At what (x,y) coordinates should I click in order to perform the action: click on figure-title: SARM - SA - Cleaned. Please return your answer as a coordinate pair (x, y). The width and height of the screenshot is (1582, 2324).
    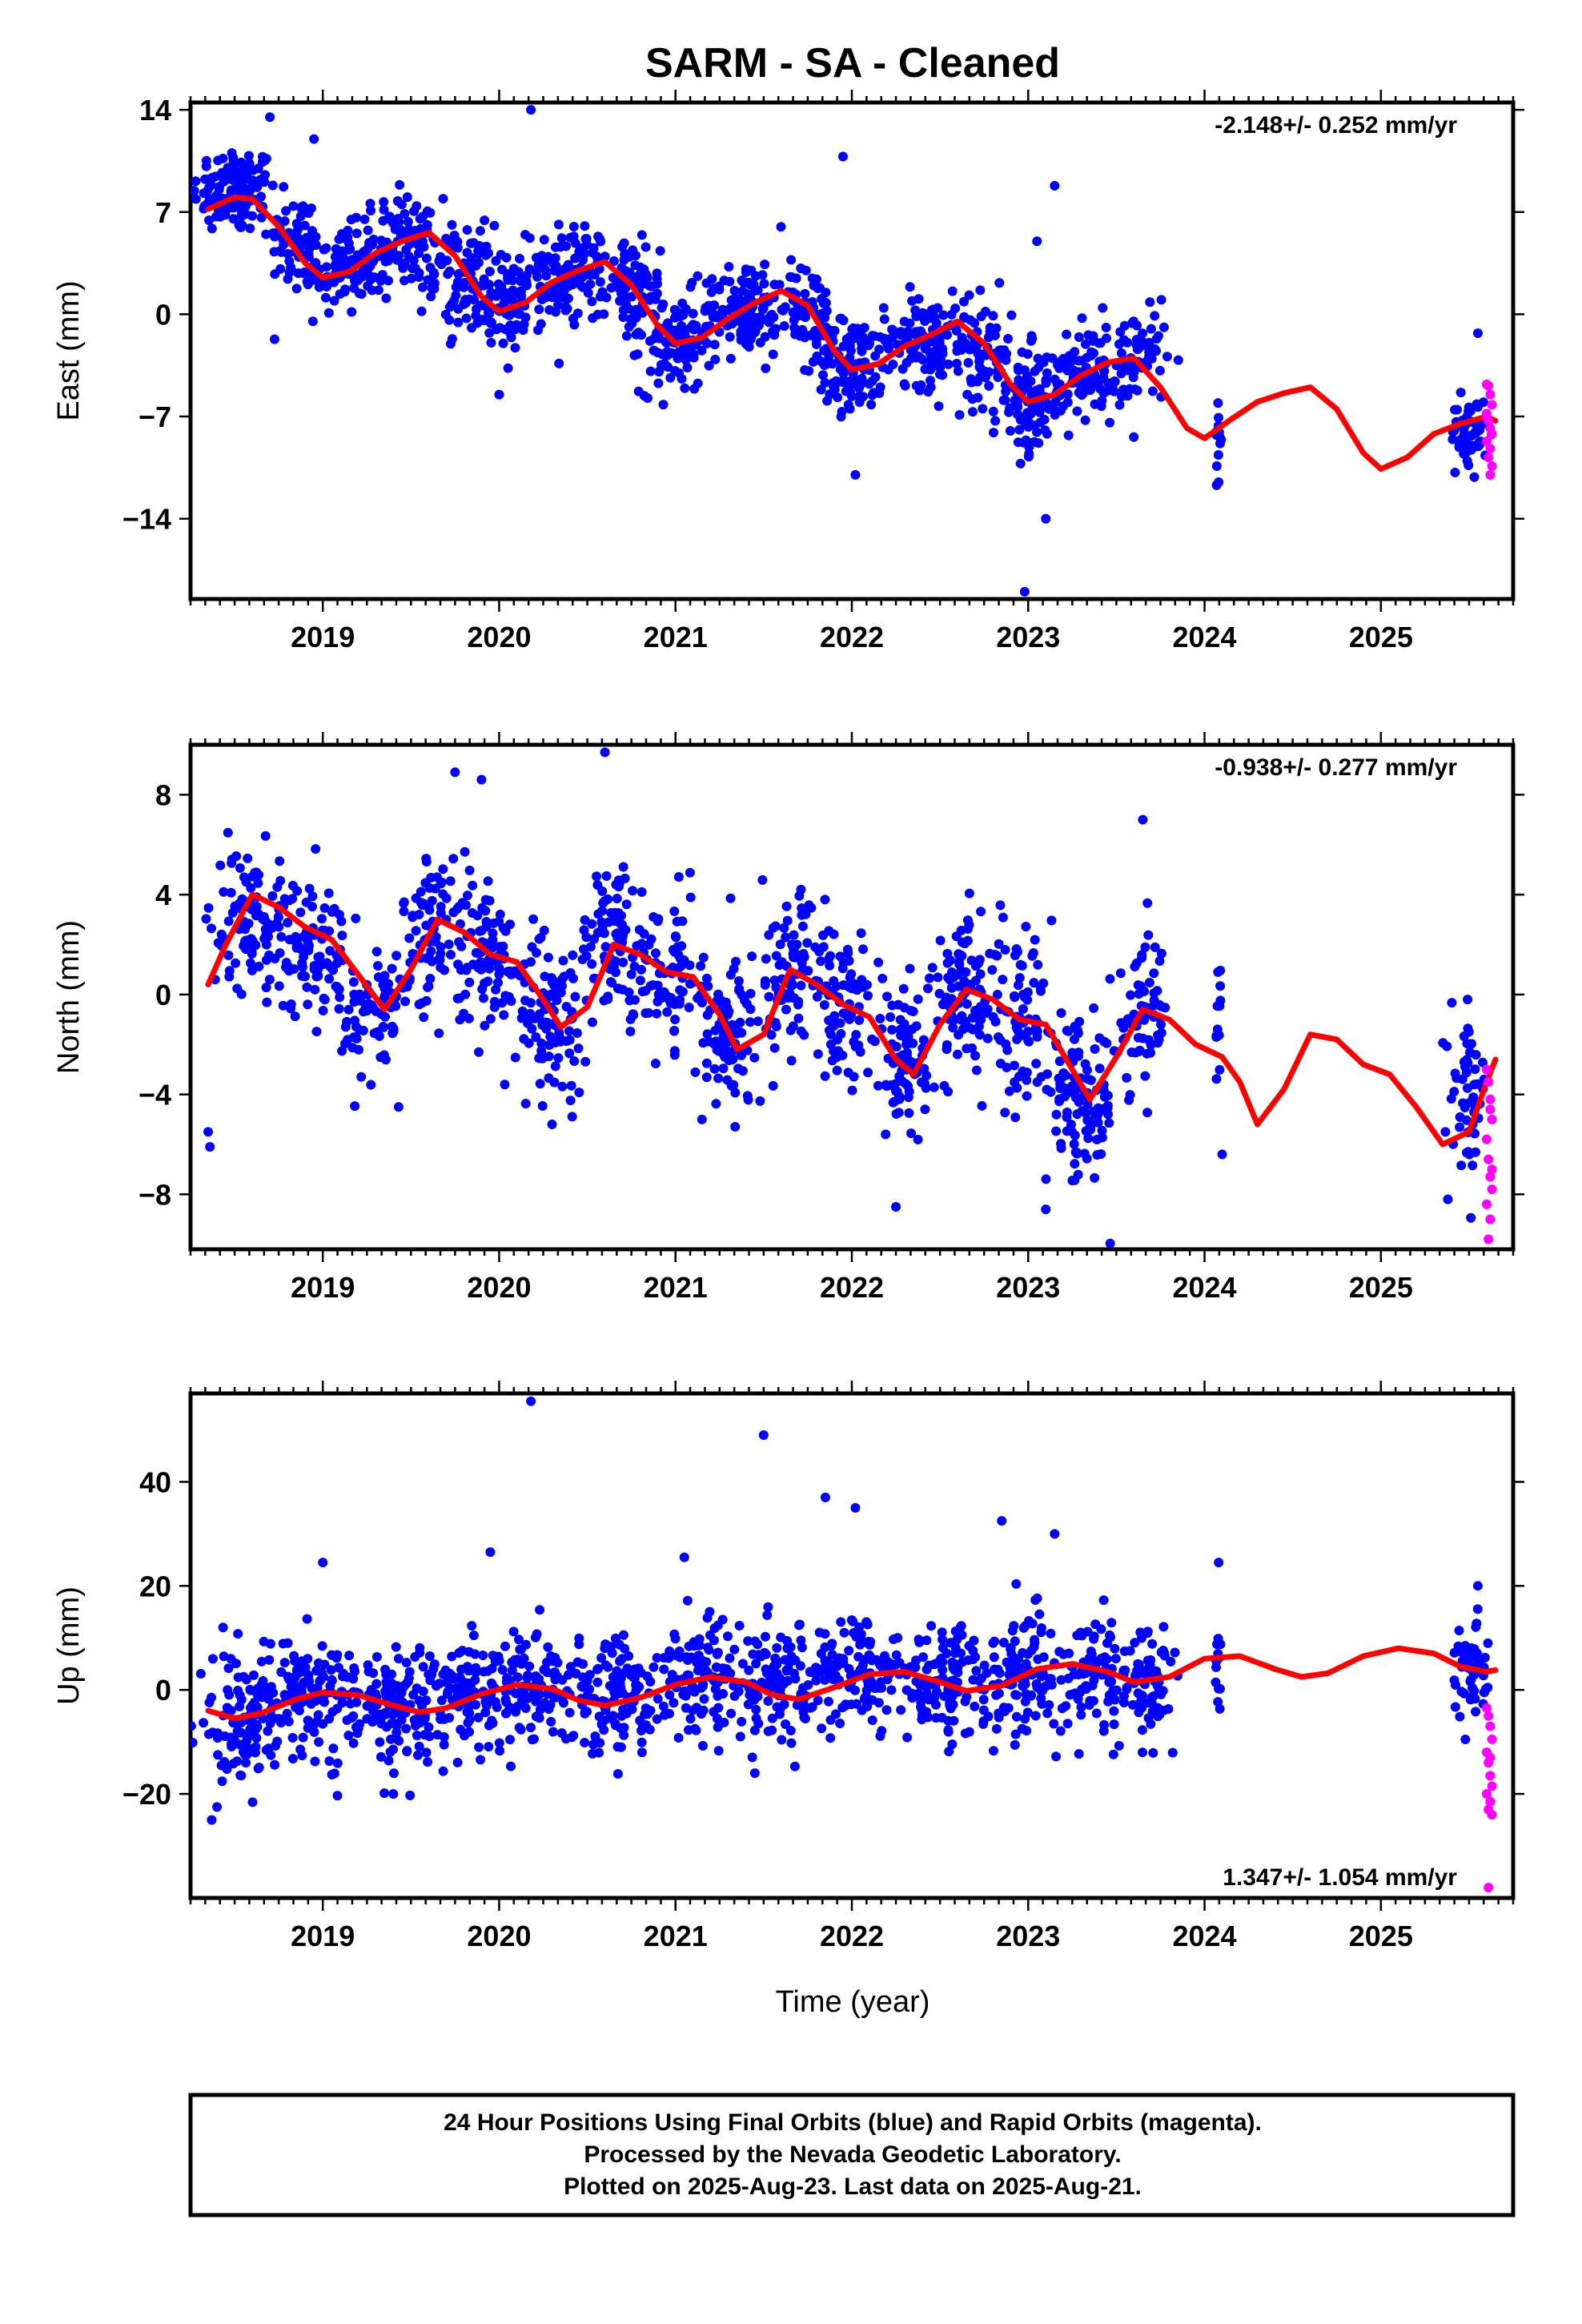
    Looking at the image, I should click on (852, 63).